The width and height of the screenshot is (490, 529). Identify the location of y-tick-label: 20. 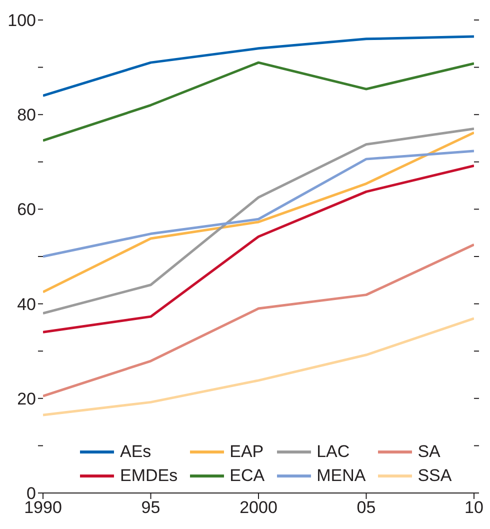
(26, 398).